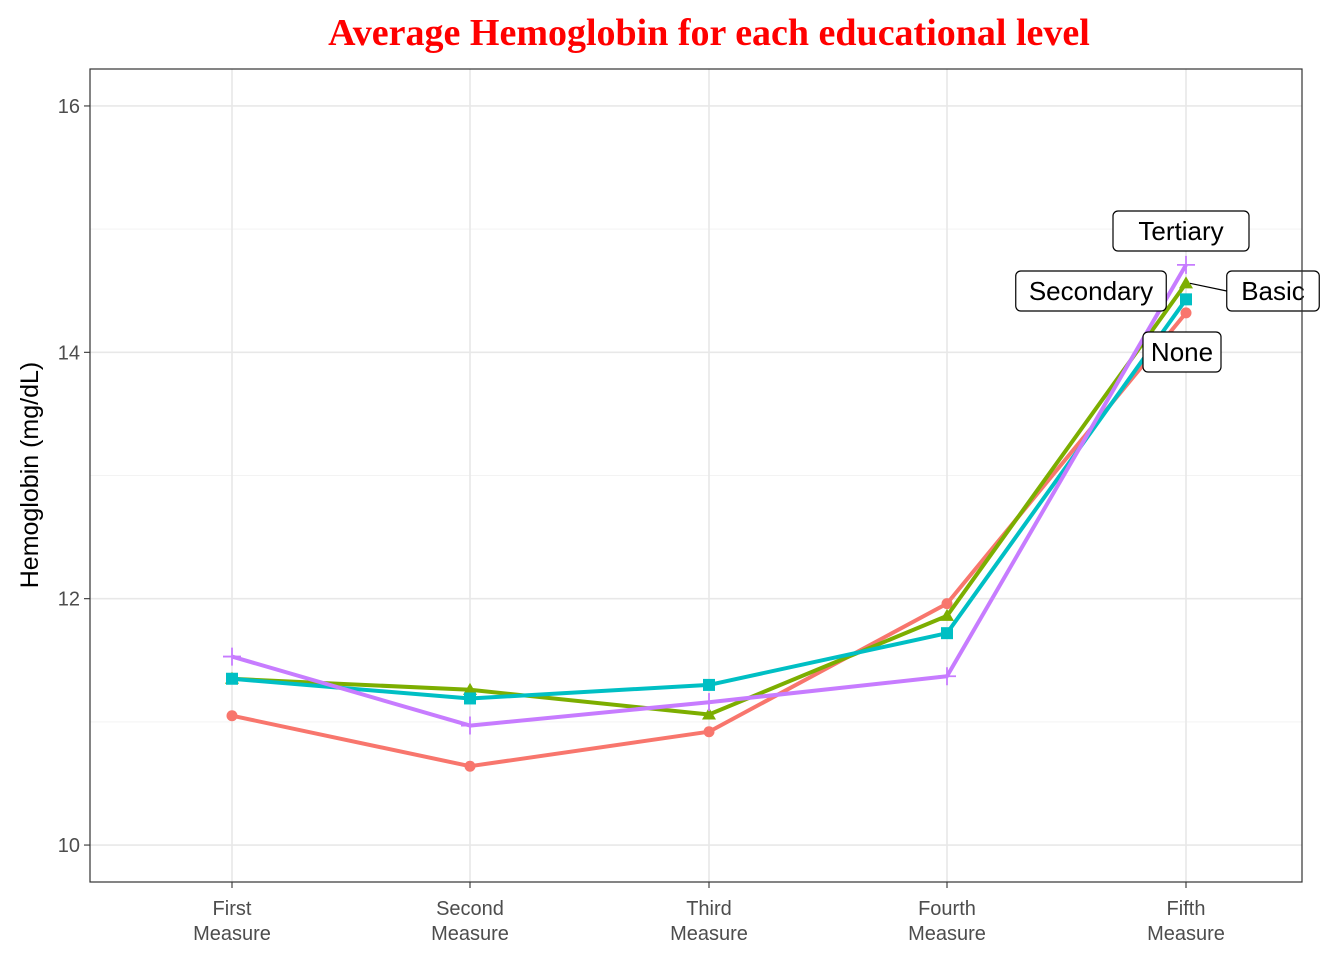 Image resolution: width=1344 pixels, height=960 pixels. What do you see at coordinates (69, 353) in the screenshot?
I see `y-tick-label: 14` at bounding box center [69, 353].